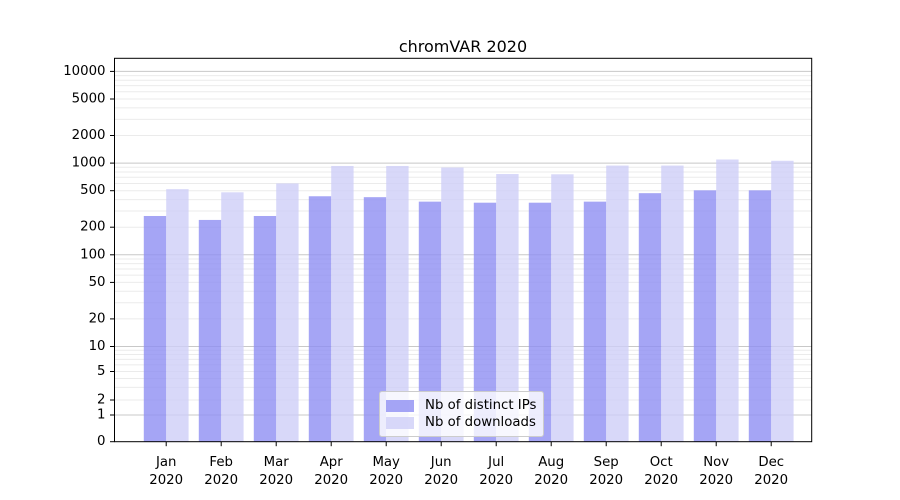  Describe the element at coordinates (606, 480) in the screenshot. I see `x-tick-label-year-sep: 2020` at that location.